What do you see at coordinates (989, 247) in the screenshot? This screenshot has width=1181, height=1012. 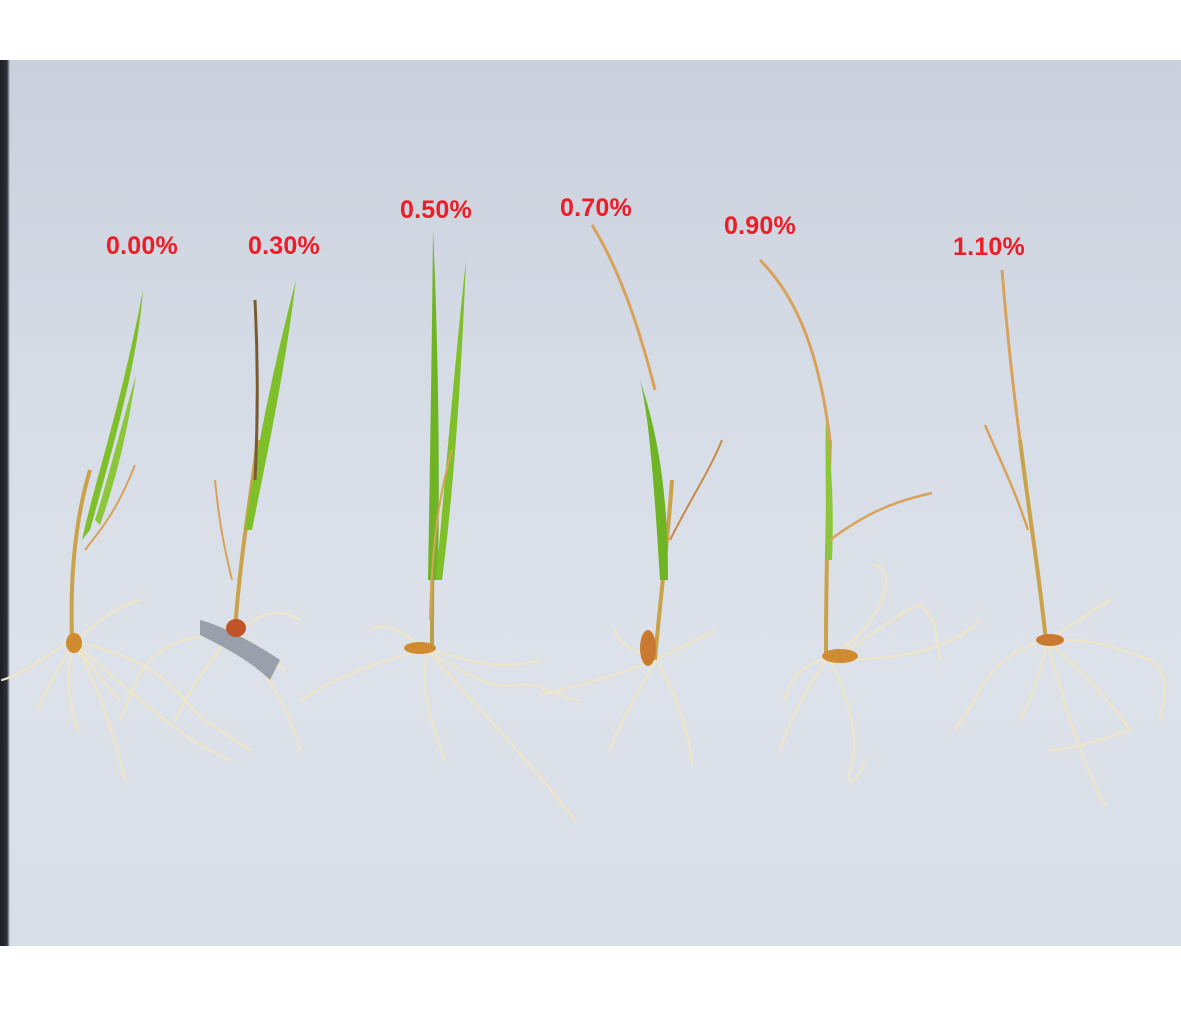 I see `label-concentration-6: 1.10%` at bounding box center [989, 247].